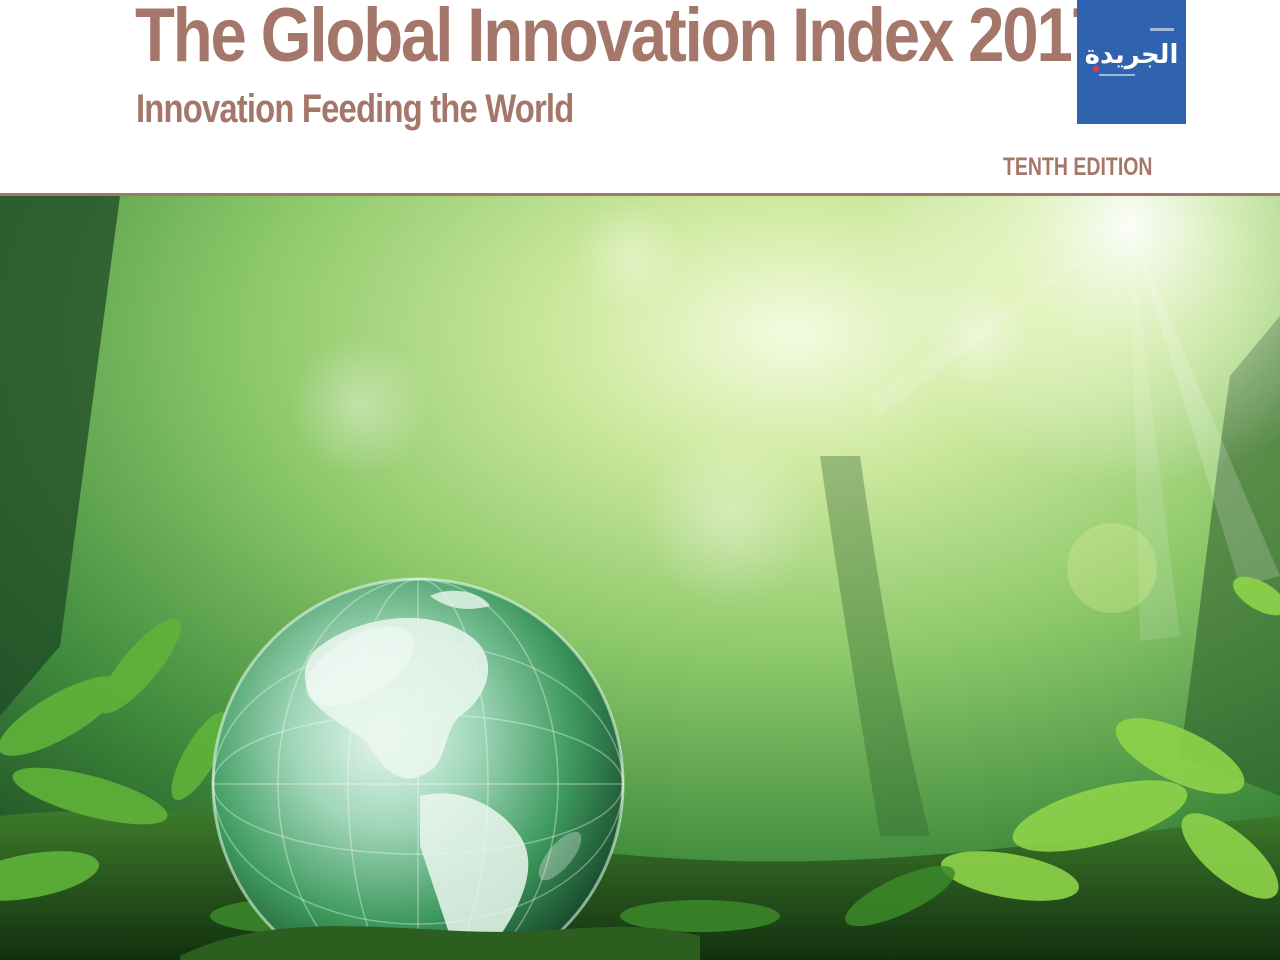 This screenshot has height=960, width=1280. Describe the element at coordinates (621, 39) in the screenshot. I see `report-title: The Global Innovation Index 2017` at that location.